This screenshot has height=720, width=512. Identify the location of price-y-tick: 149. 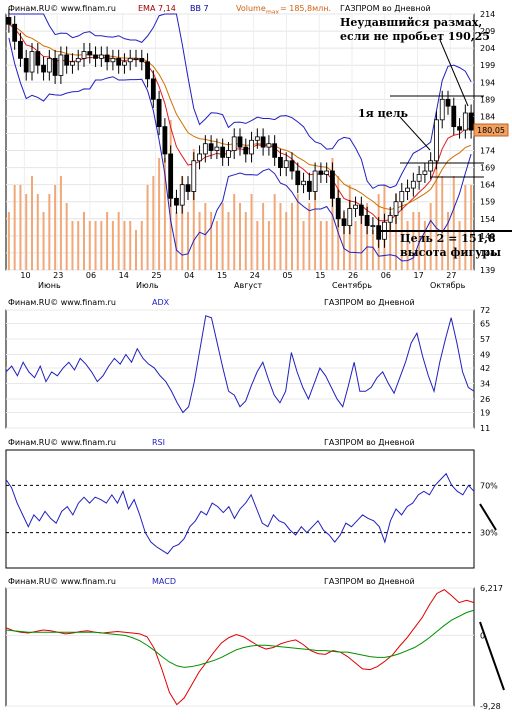
(487, 236).